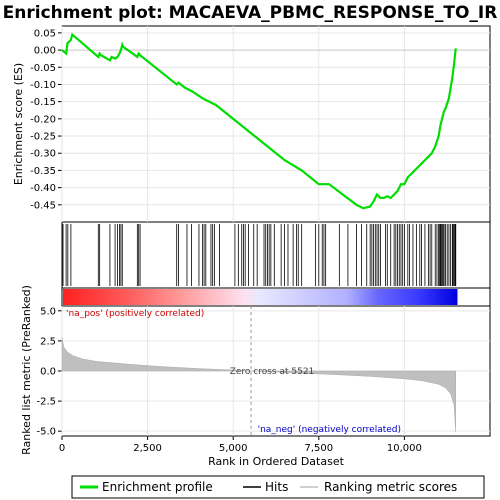  What do you see at coordinates (259, 255) in the screenshot?
I see `hits-marks` at bounding box center [259, 255].